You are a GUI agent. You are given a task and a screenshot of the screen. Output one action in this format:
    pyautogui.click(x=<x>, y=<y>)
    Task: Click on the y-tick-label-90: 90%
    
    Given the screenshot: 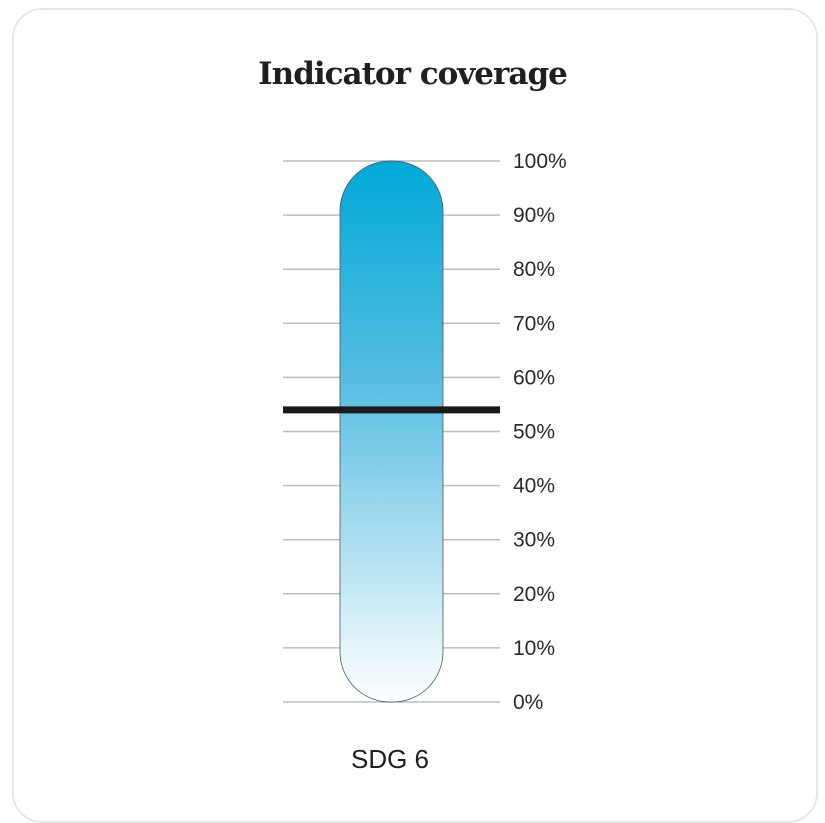 What is the action you would take?
    pyautogui.click(x=534, y=215)
    